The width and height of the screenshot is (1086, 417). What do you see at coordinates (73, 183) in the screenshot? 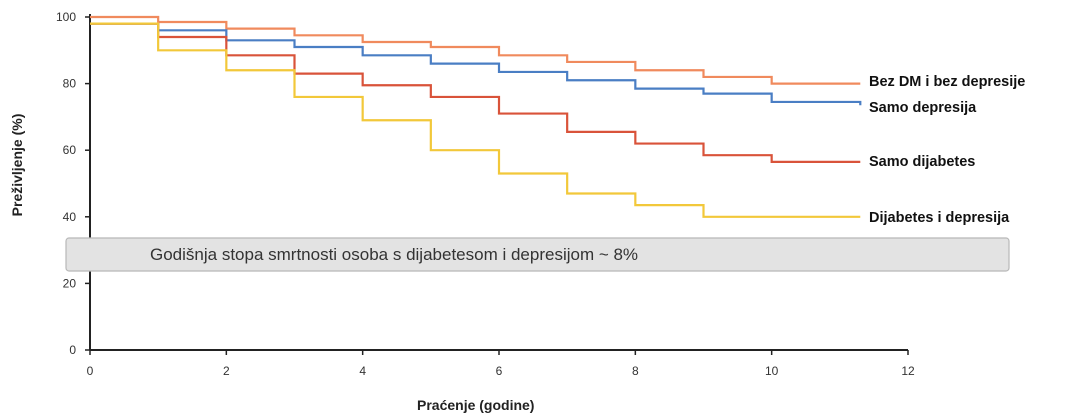
I see `y-ticks: 0 20 40 60 80 100` at bounding box center [73, 183].